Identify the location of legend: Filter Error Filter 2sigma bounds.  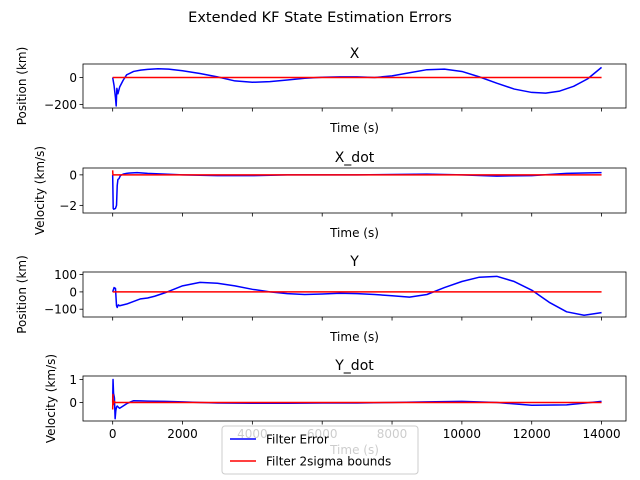
(320, 450).